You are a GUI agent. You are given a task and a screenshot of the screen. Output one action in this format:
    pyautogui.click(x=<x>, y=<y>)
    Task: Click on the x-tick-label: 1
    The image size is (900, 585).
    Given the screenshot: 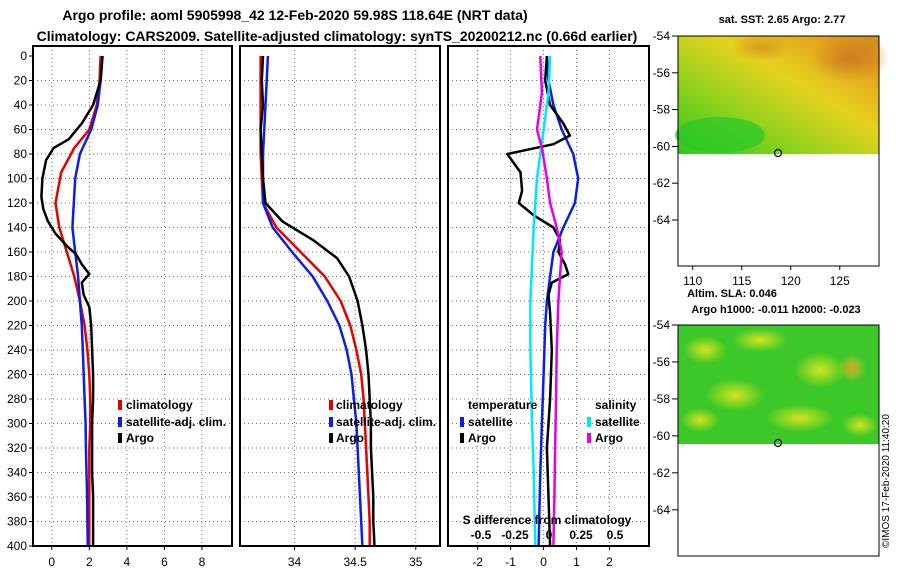 What is the action you would take?
    pyautogui.click(x=576, y=562)
    